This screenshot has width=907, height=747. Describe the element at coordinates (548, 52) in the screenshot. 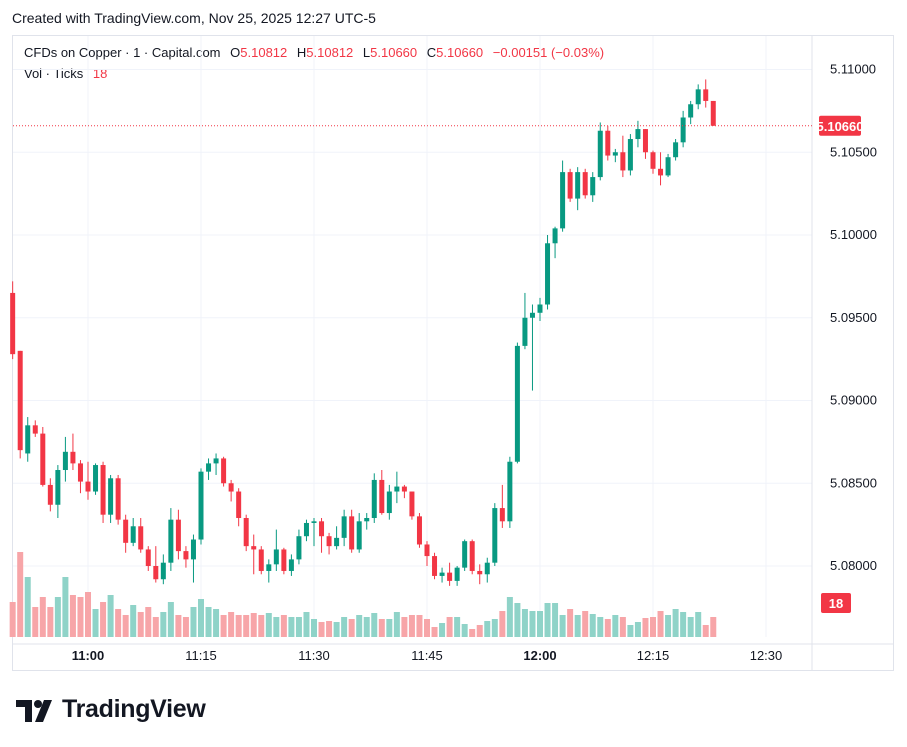

I see `change-value: −0.00151 (−0.03%)` at that location.